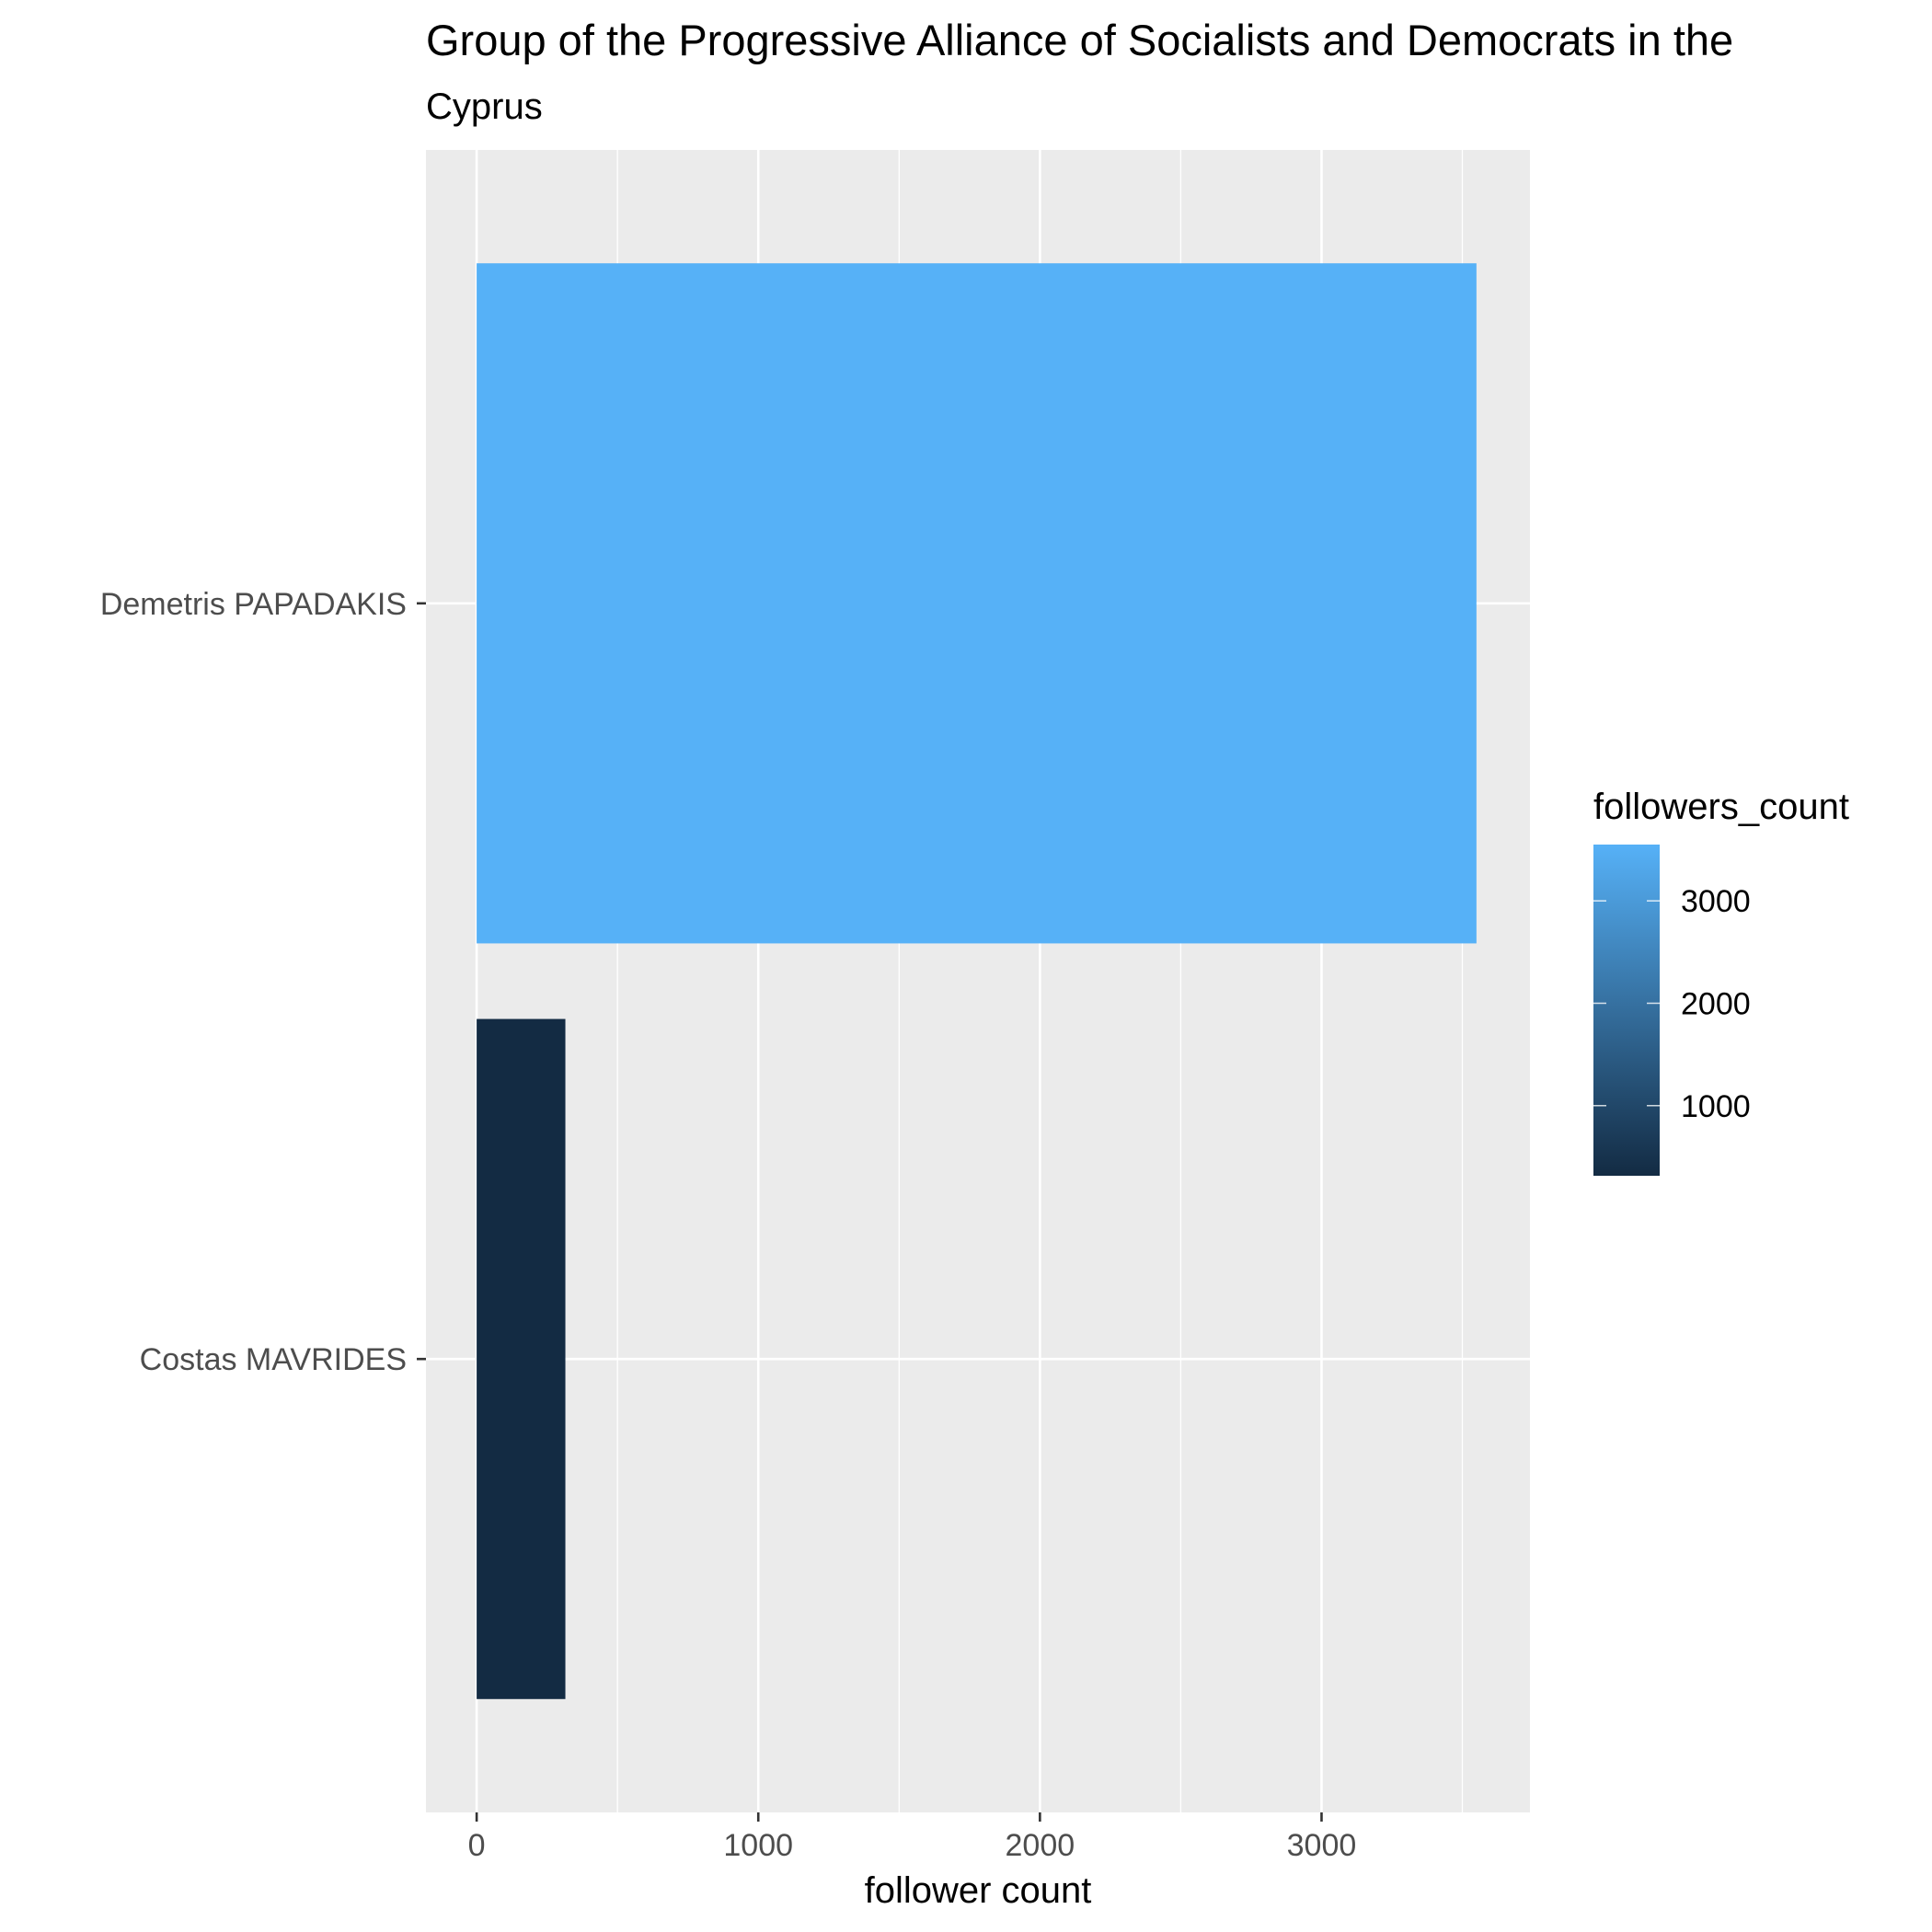  I want to click on legend-tick-label: 1000, so click(1716, 1106).